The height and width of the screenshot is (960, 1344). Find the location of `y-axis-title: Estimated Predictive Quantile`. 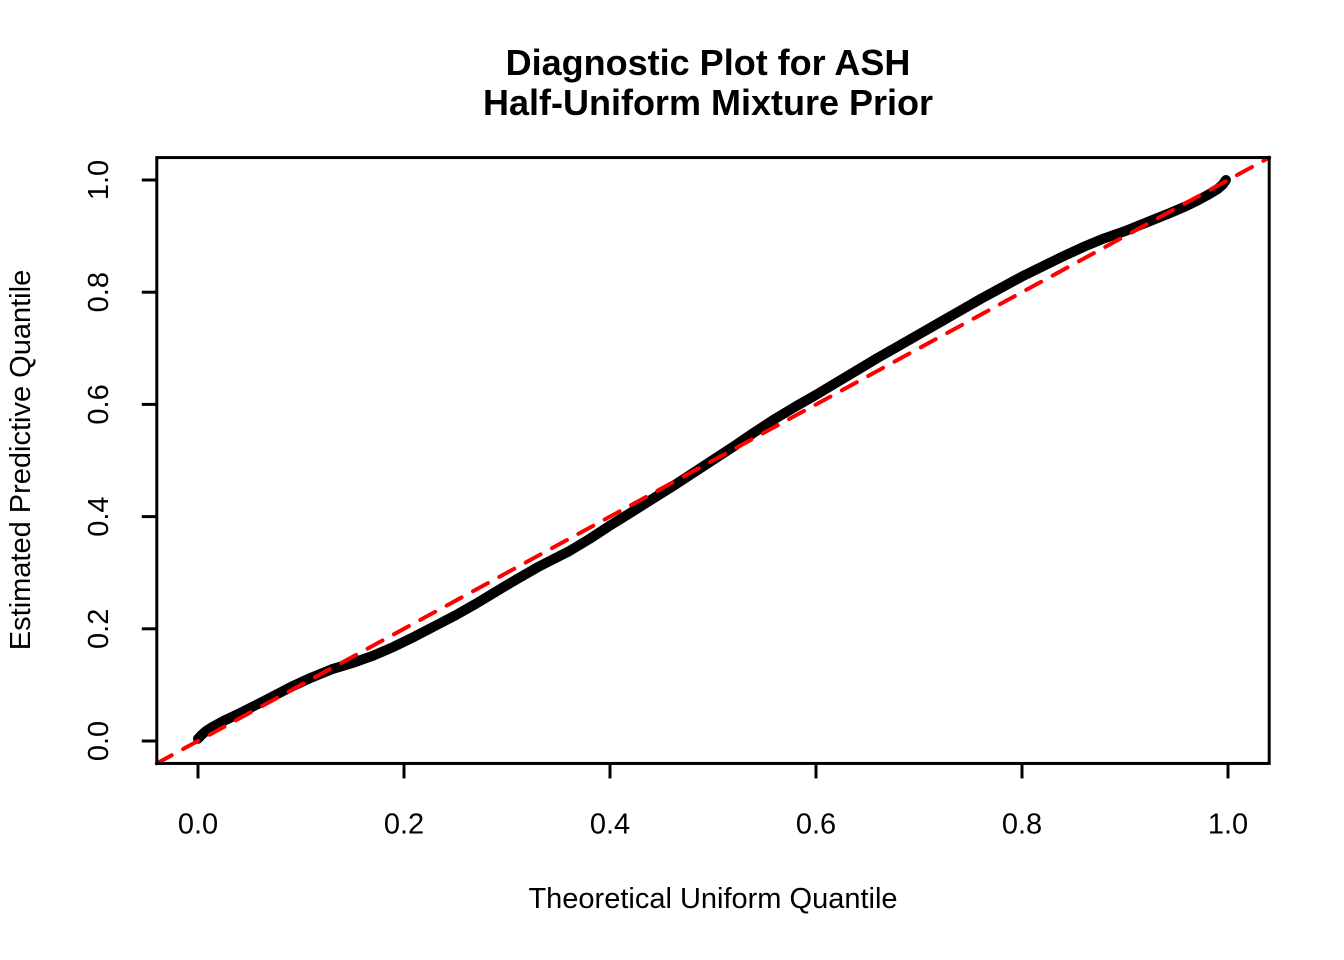

y-axis-title: Estimated Predictive Quantile is located at coordinates (21, 460).